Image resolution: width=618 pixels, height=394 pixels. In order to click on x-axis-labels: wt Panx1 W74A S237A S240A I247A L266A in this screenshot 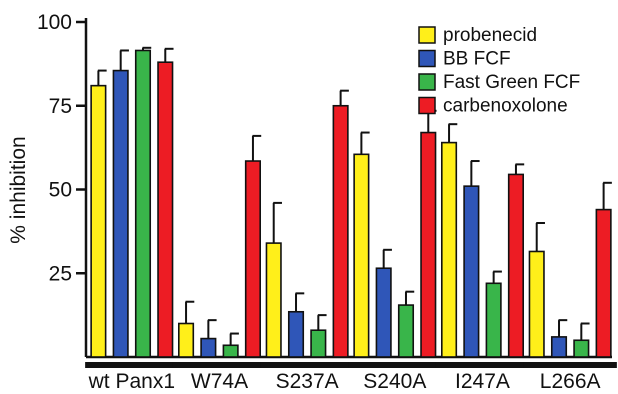, I will do `click(351, 377)`.